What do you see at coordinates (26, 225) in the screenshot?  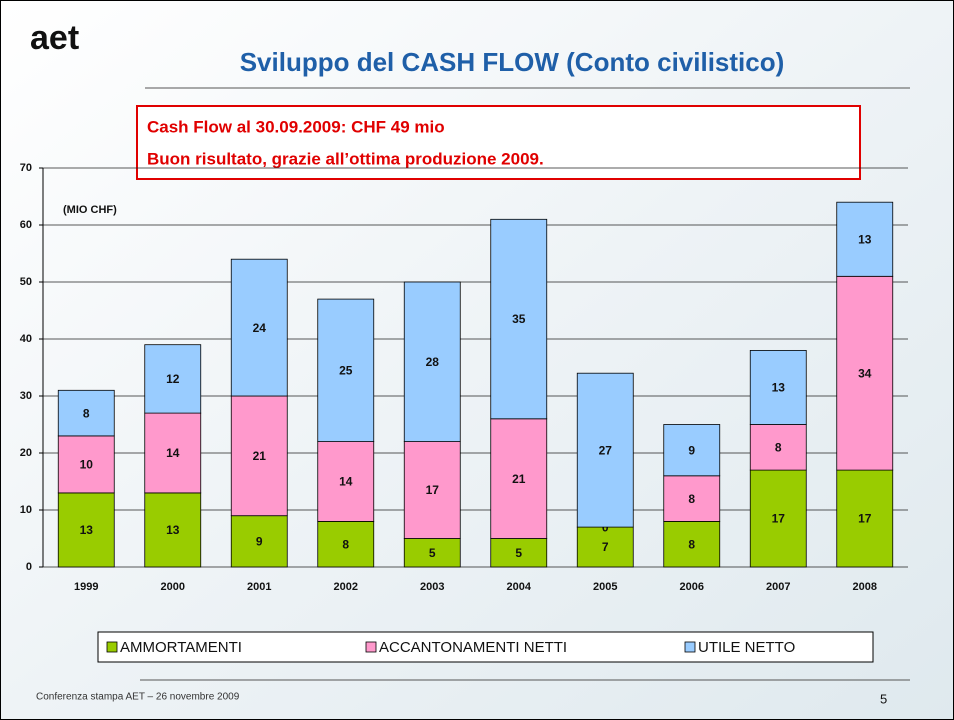 I see `y-tick-label: 60` at bounding box center [26, 225].